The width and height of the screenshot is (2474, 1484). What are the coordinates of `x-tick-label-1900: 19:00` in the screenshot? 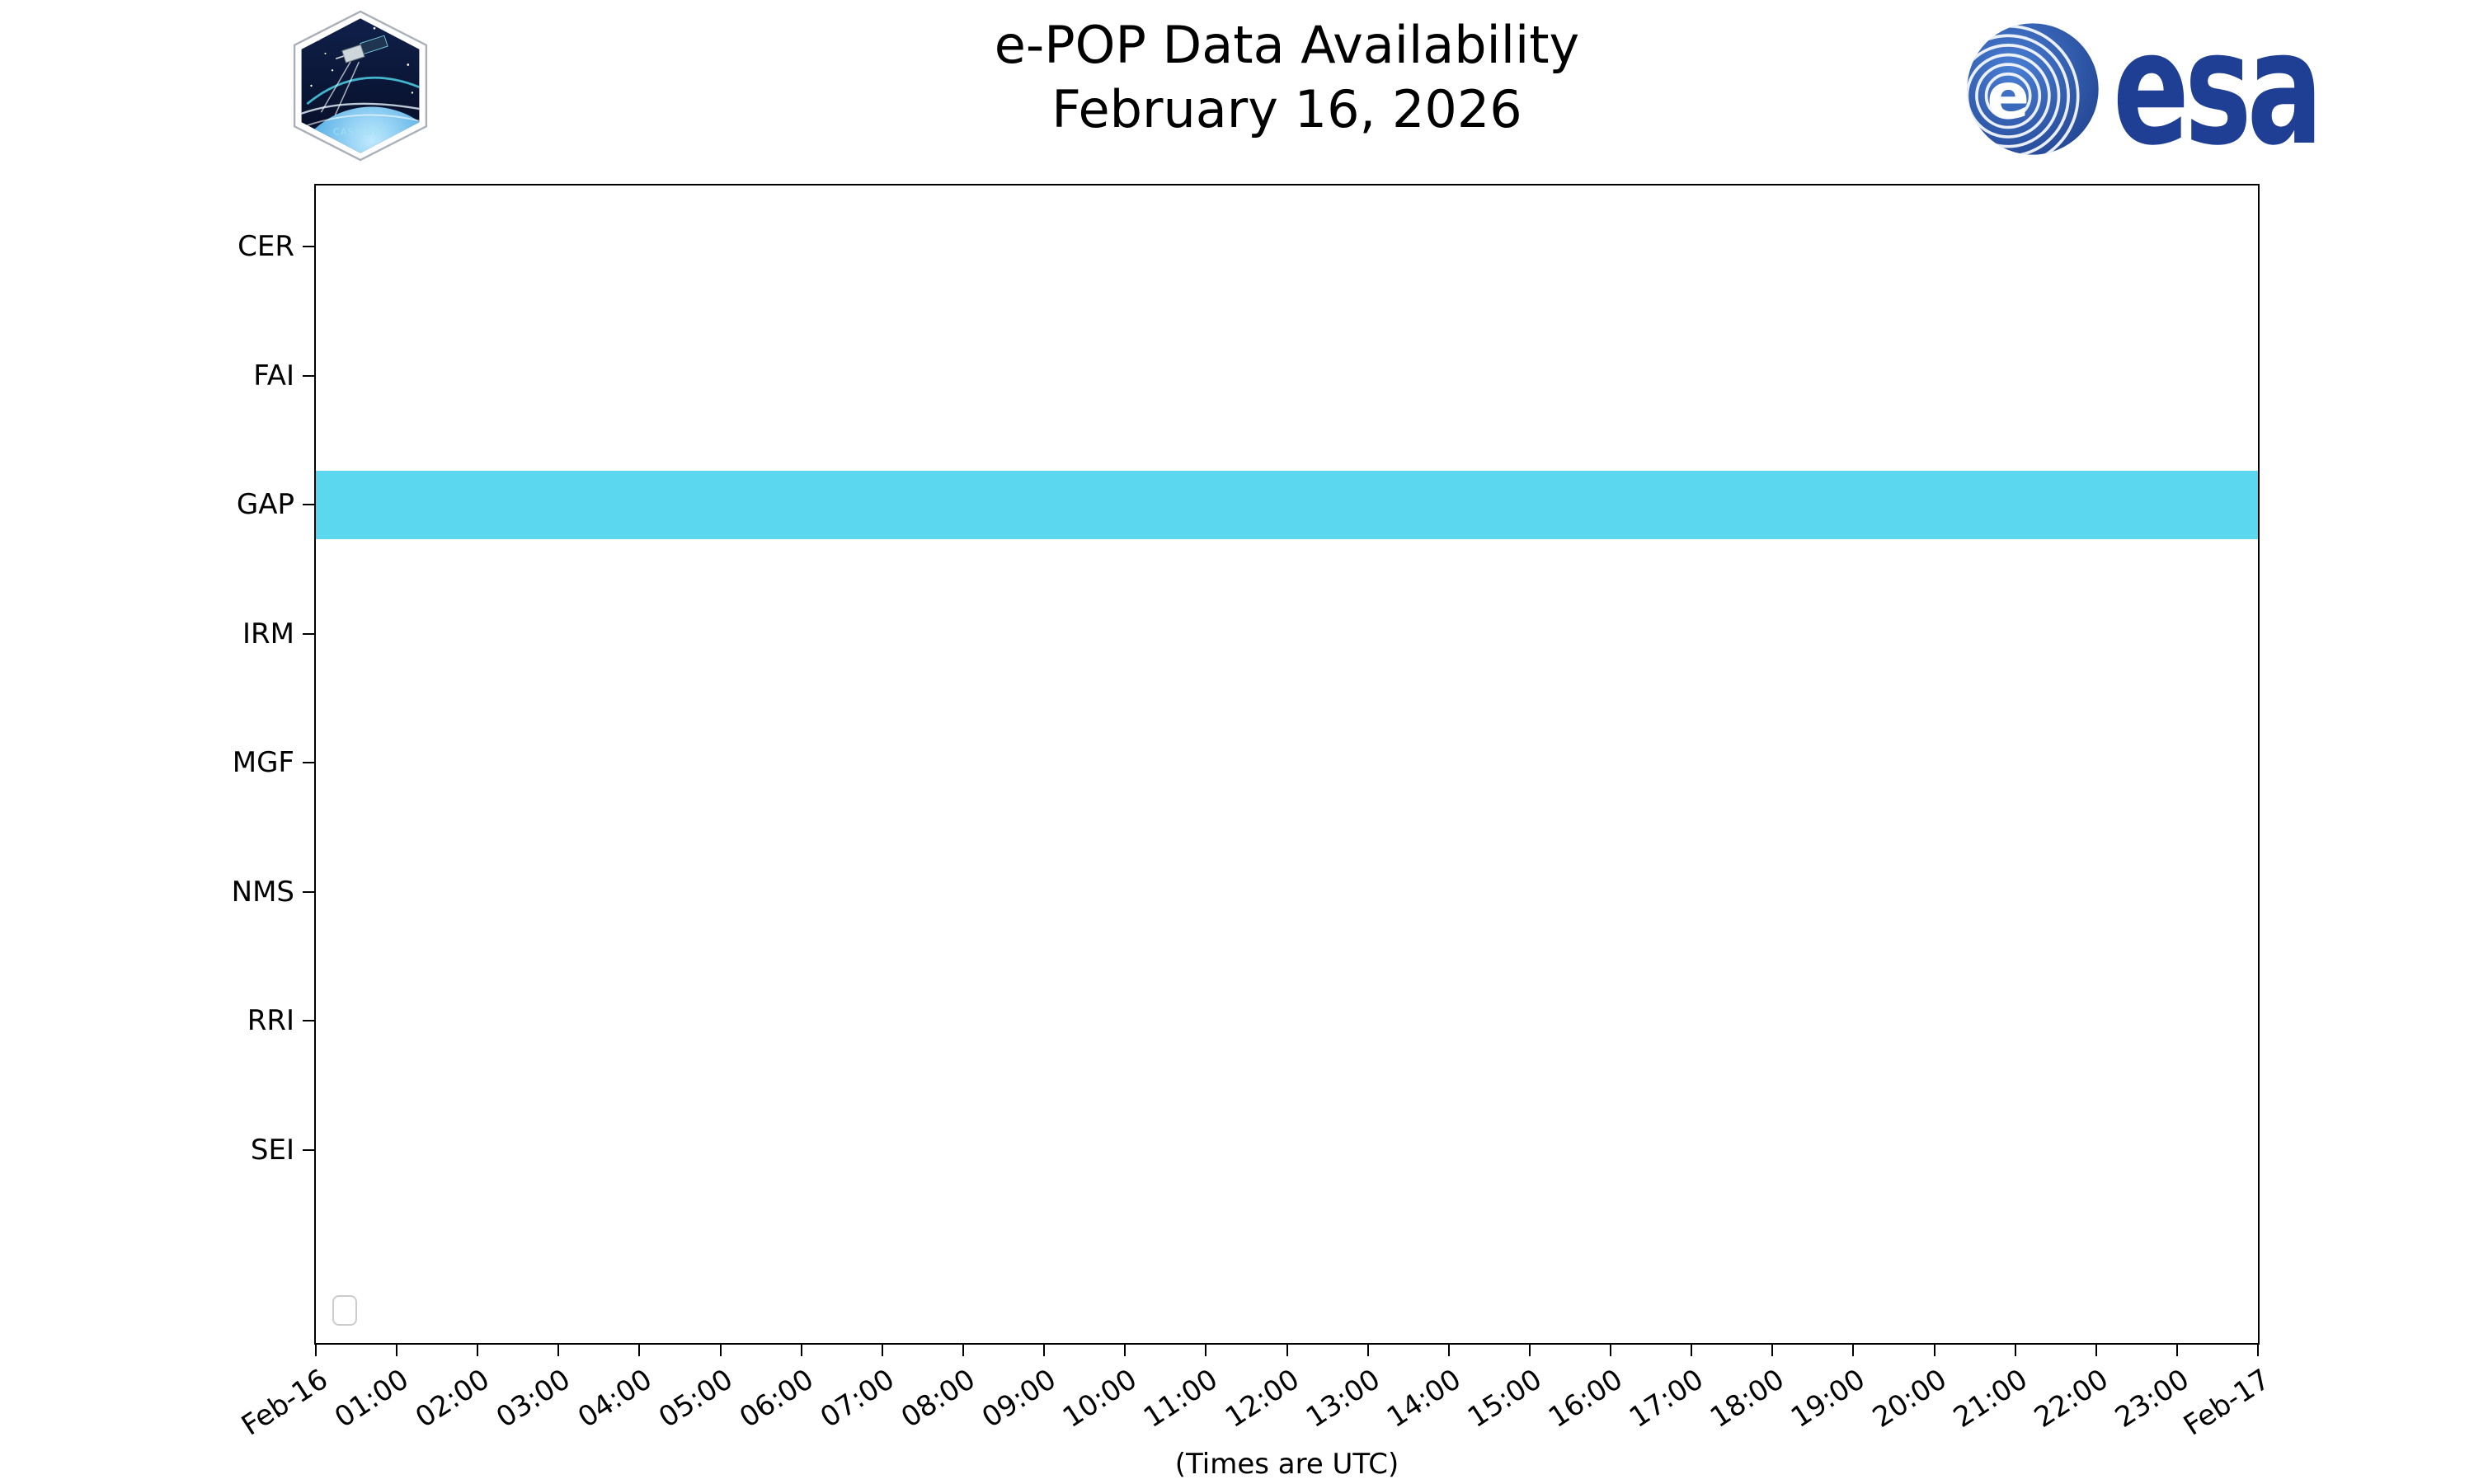 It's located at (1828, 1399).